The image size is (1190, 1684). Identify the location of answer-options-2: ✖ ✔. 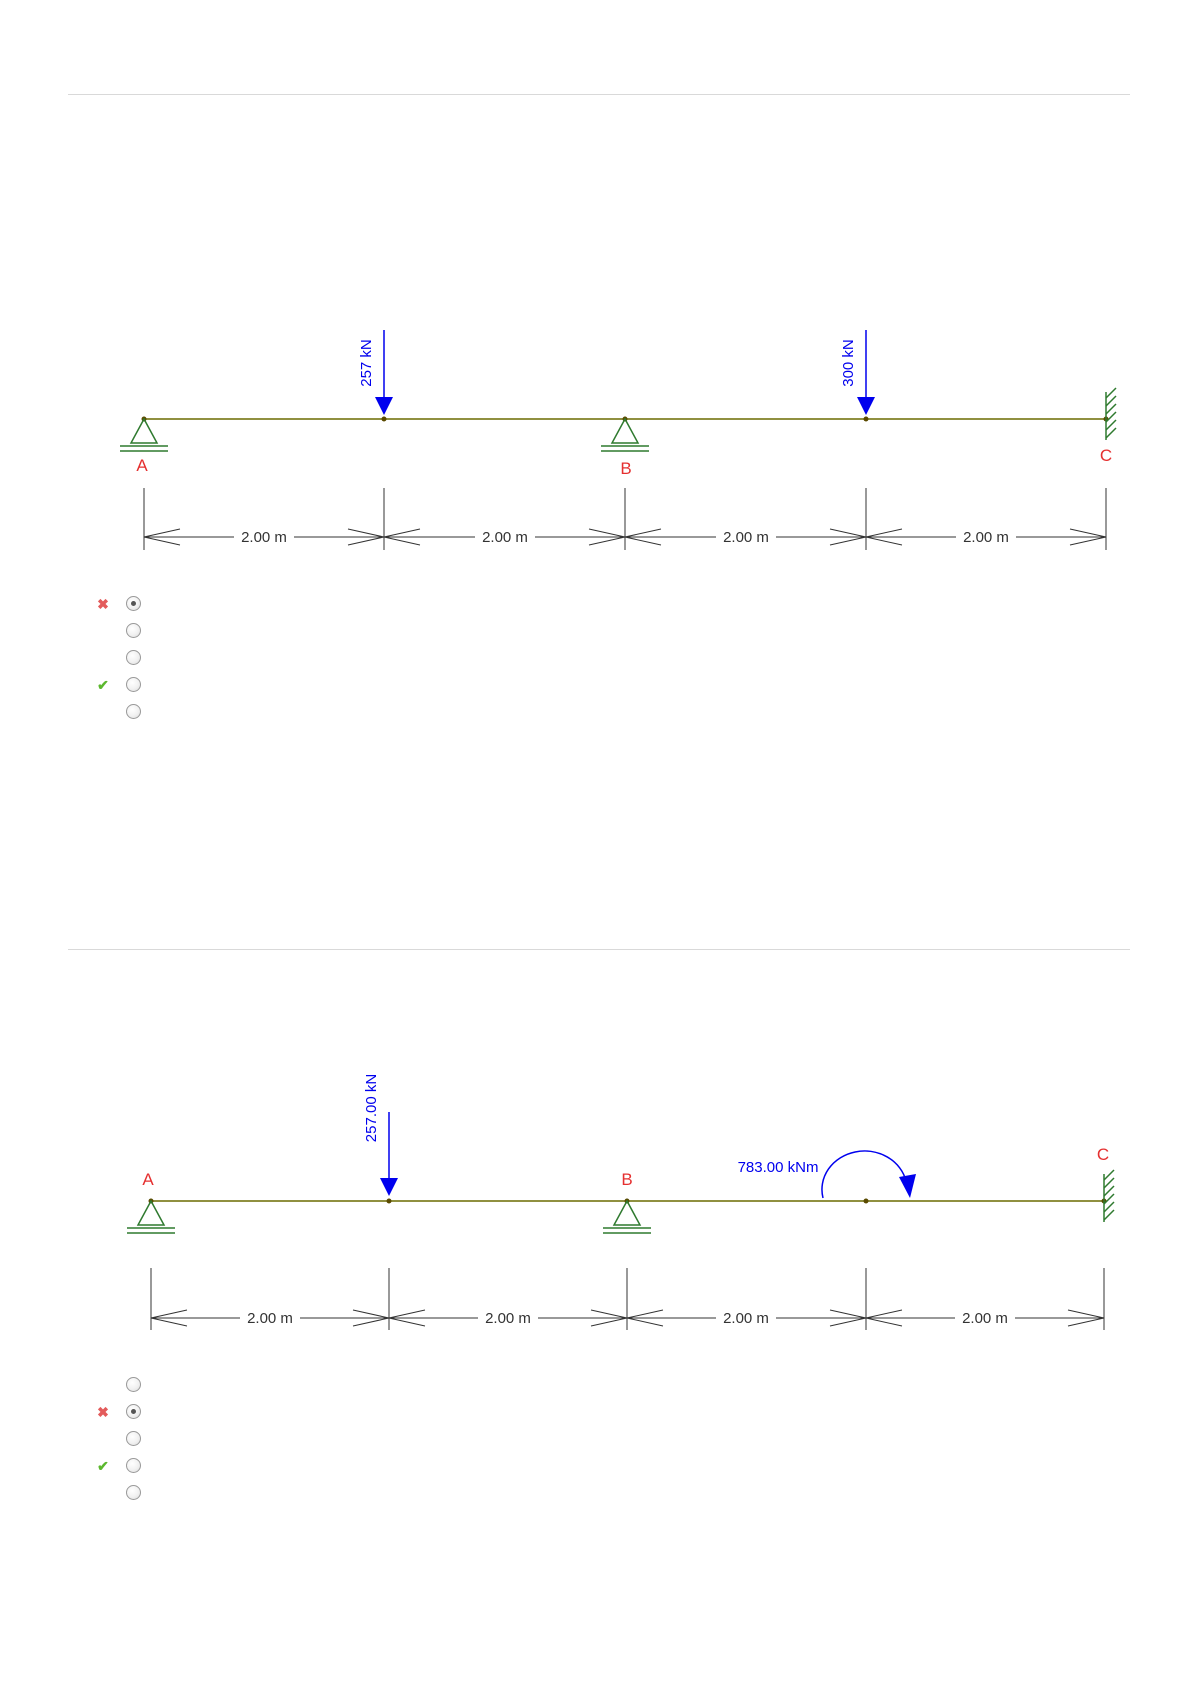
(126, 1440).